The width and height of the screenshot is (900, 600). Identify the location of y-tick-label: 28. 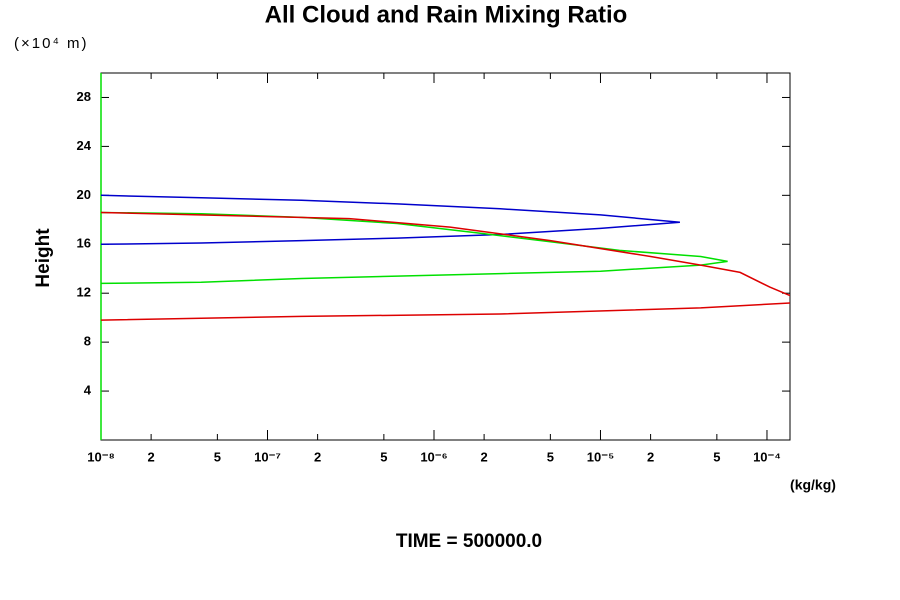
(84, 96).